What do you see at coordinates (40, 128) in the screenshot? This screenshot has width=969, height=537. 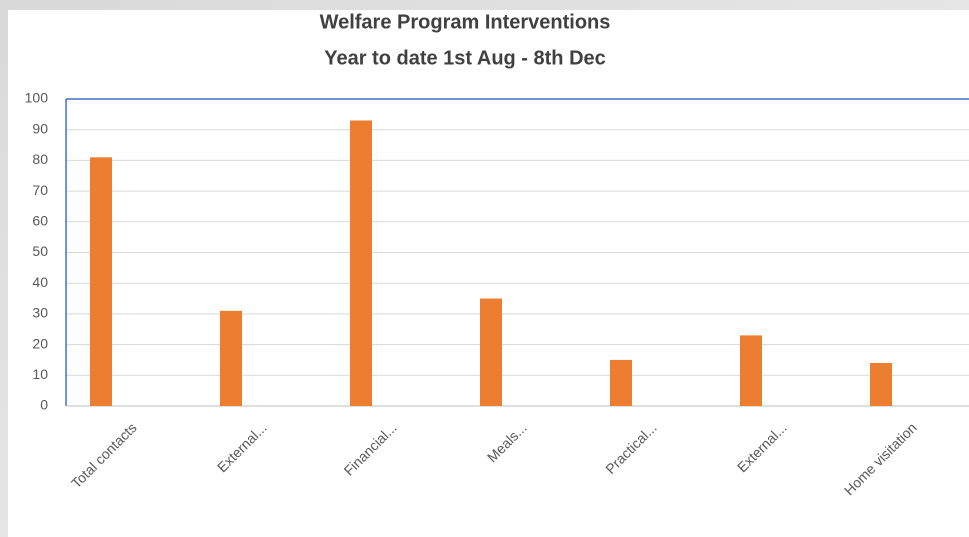 I see `y-tick-label: 90` at bounding box center [40, 128].